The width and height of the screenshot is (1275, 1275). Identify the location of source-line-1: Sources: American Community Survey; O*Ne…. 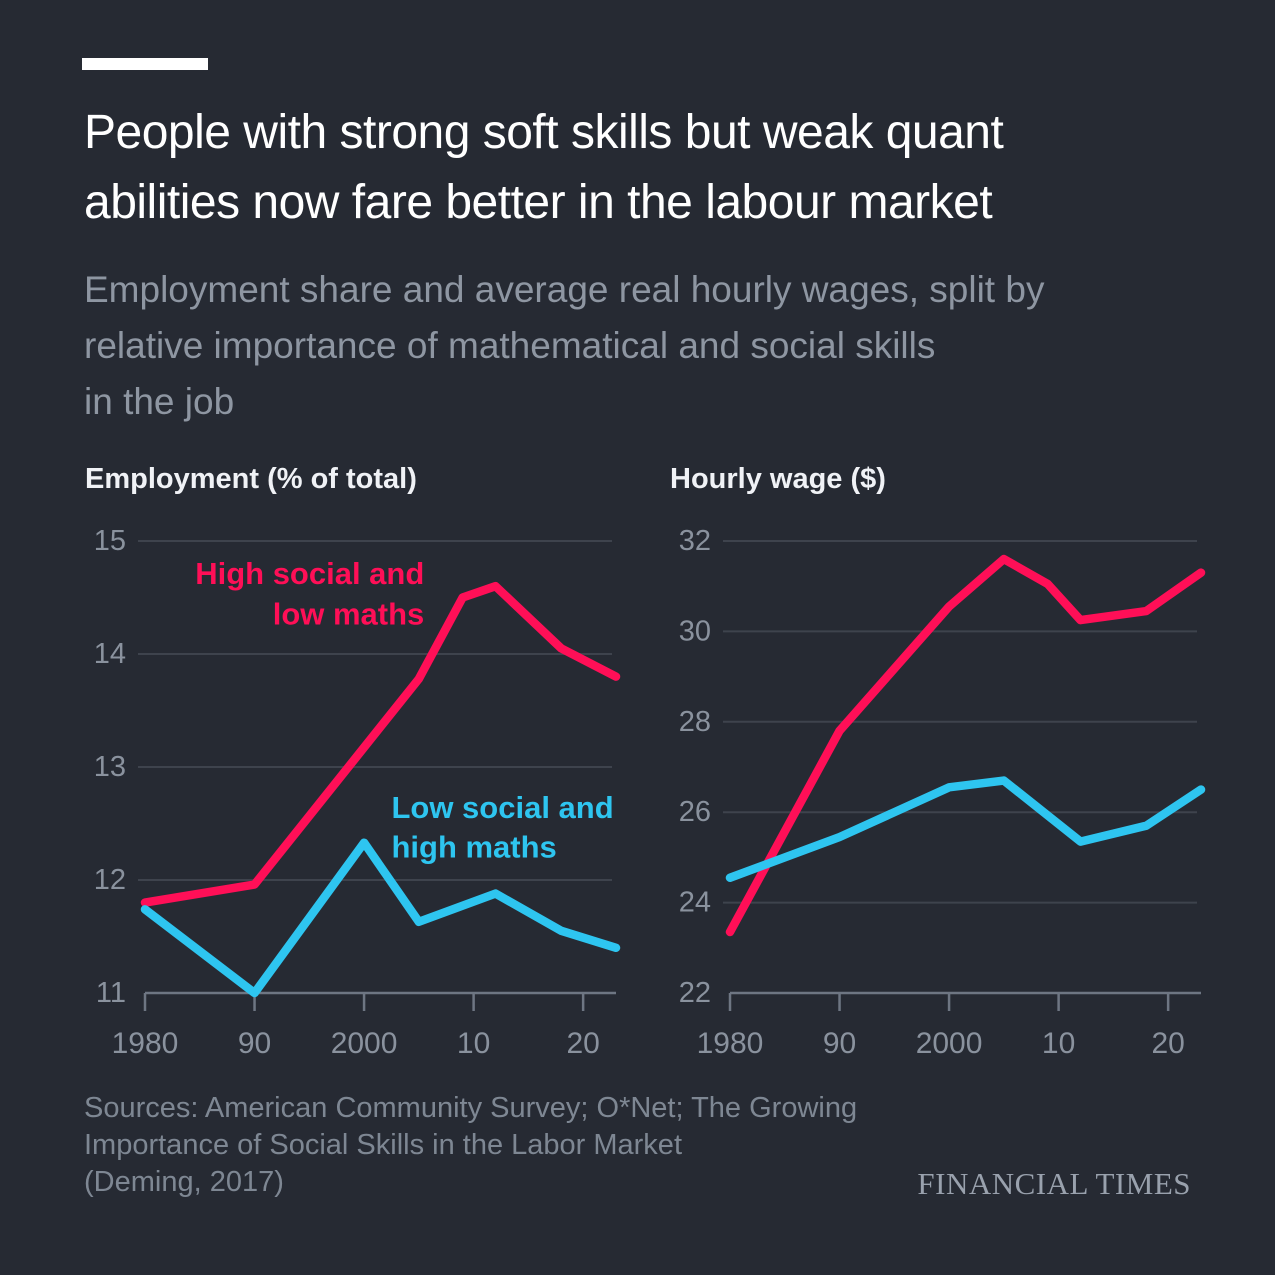
(471, 1108).